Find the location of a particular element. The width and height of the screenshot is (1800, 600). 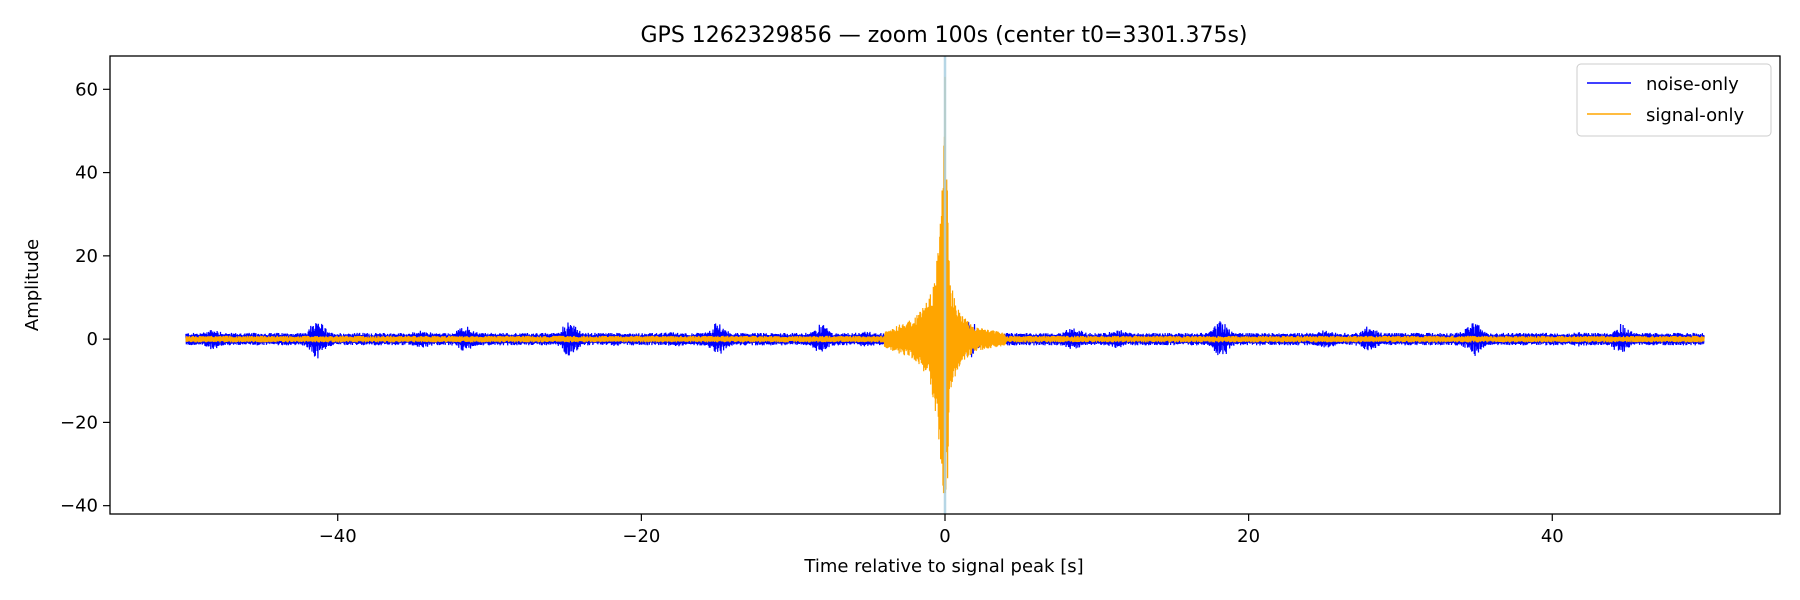

x-tick-label: 20 is located at coordinates (1248, 536).